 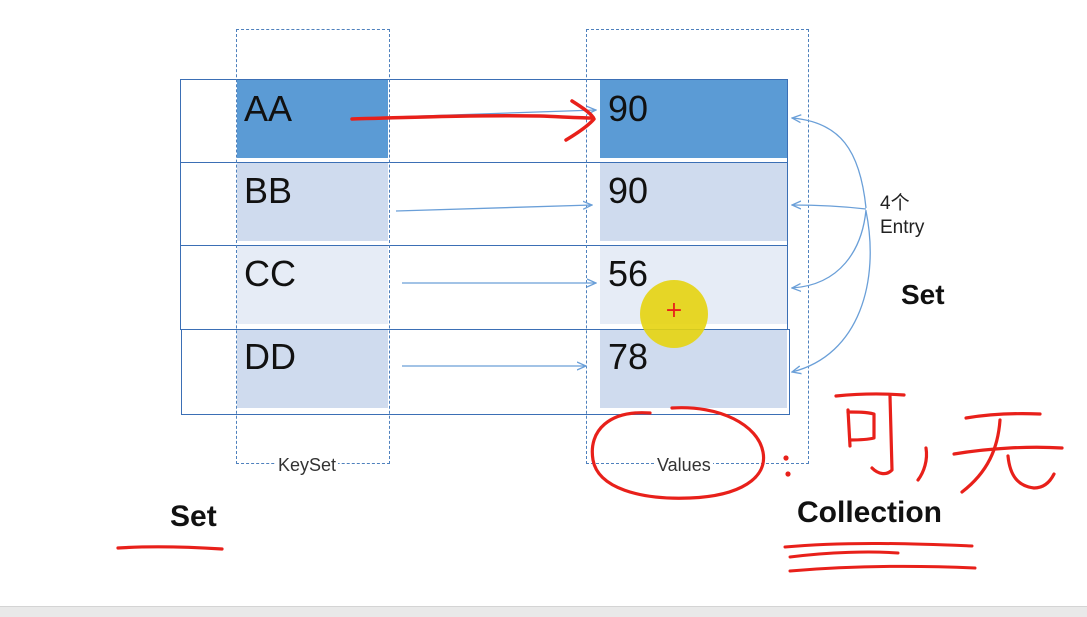 I want to click on entry-label-line1: 4个, so click(x=895, y=203).